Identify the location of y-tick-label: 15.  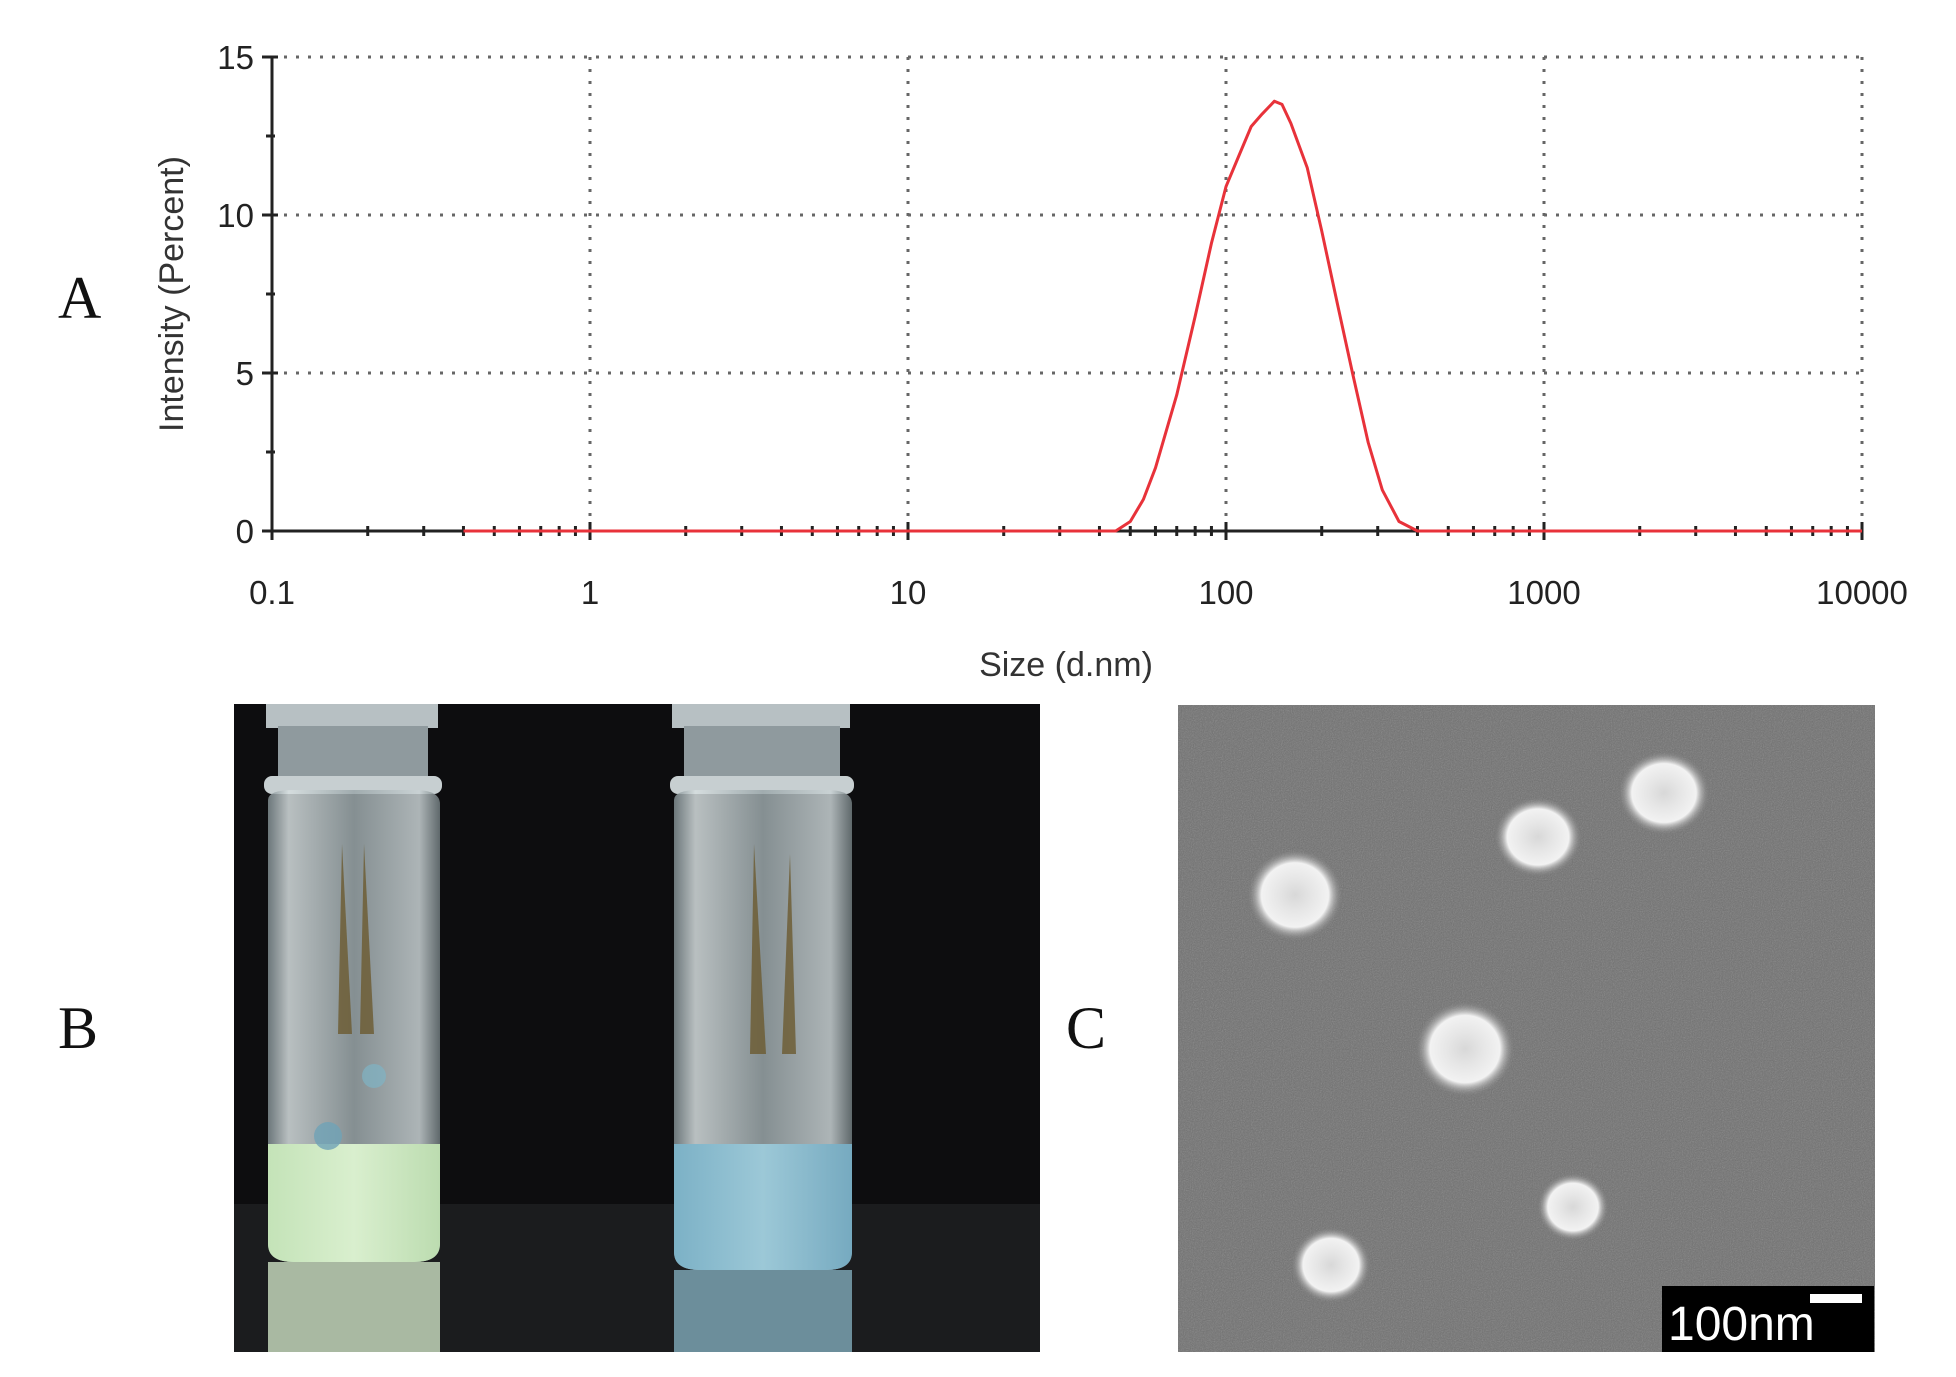
(235, 57).